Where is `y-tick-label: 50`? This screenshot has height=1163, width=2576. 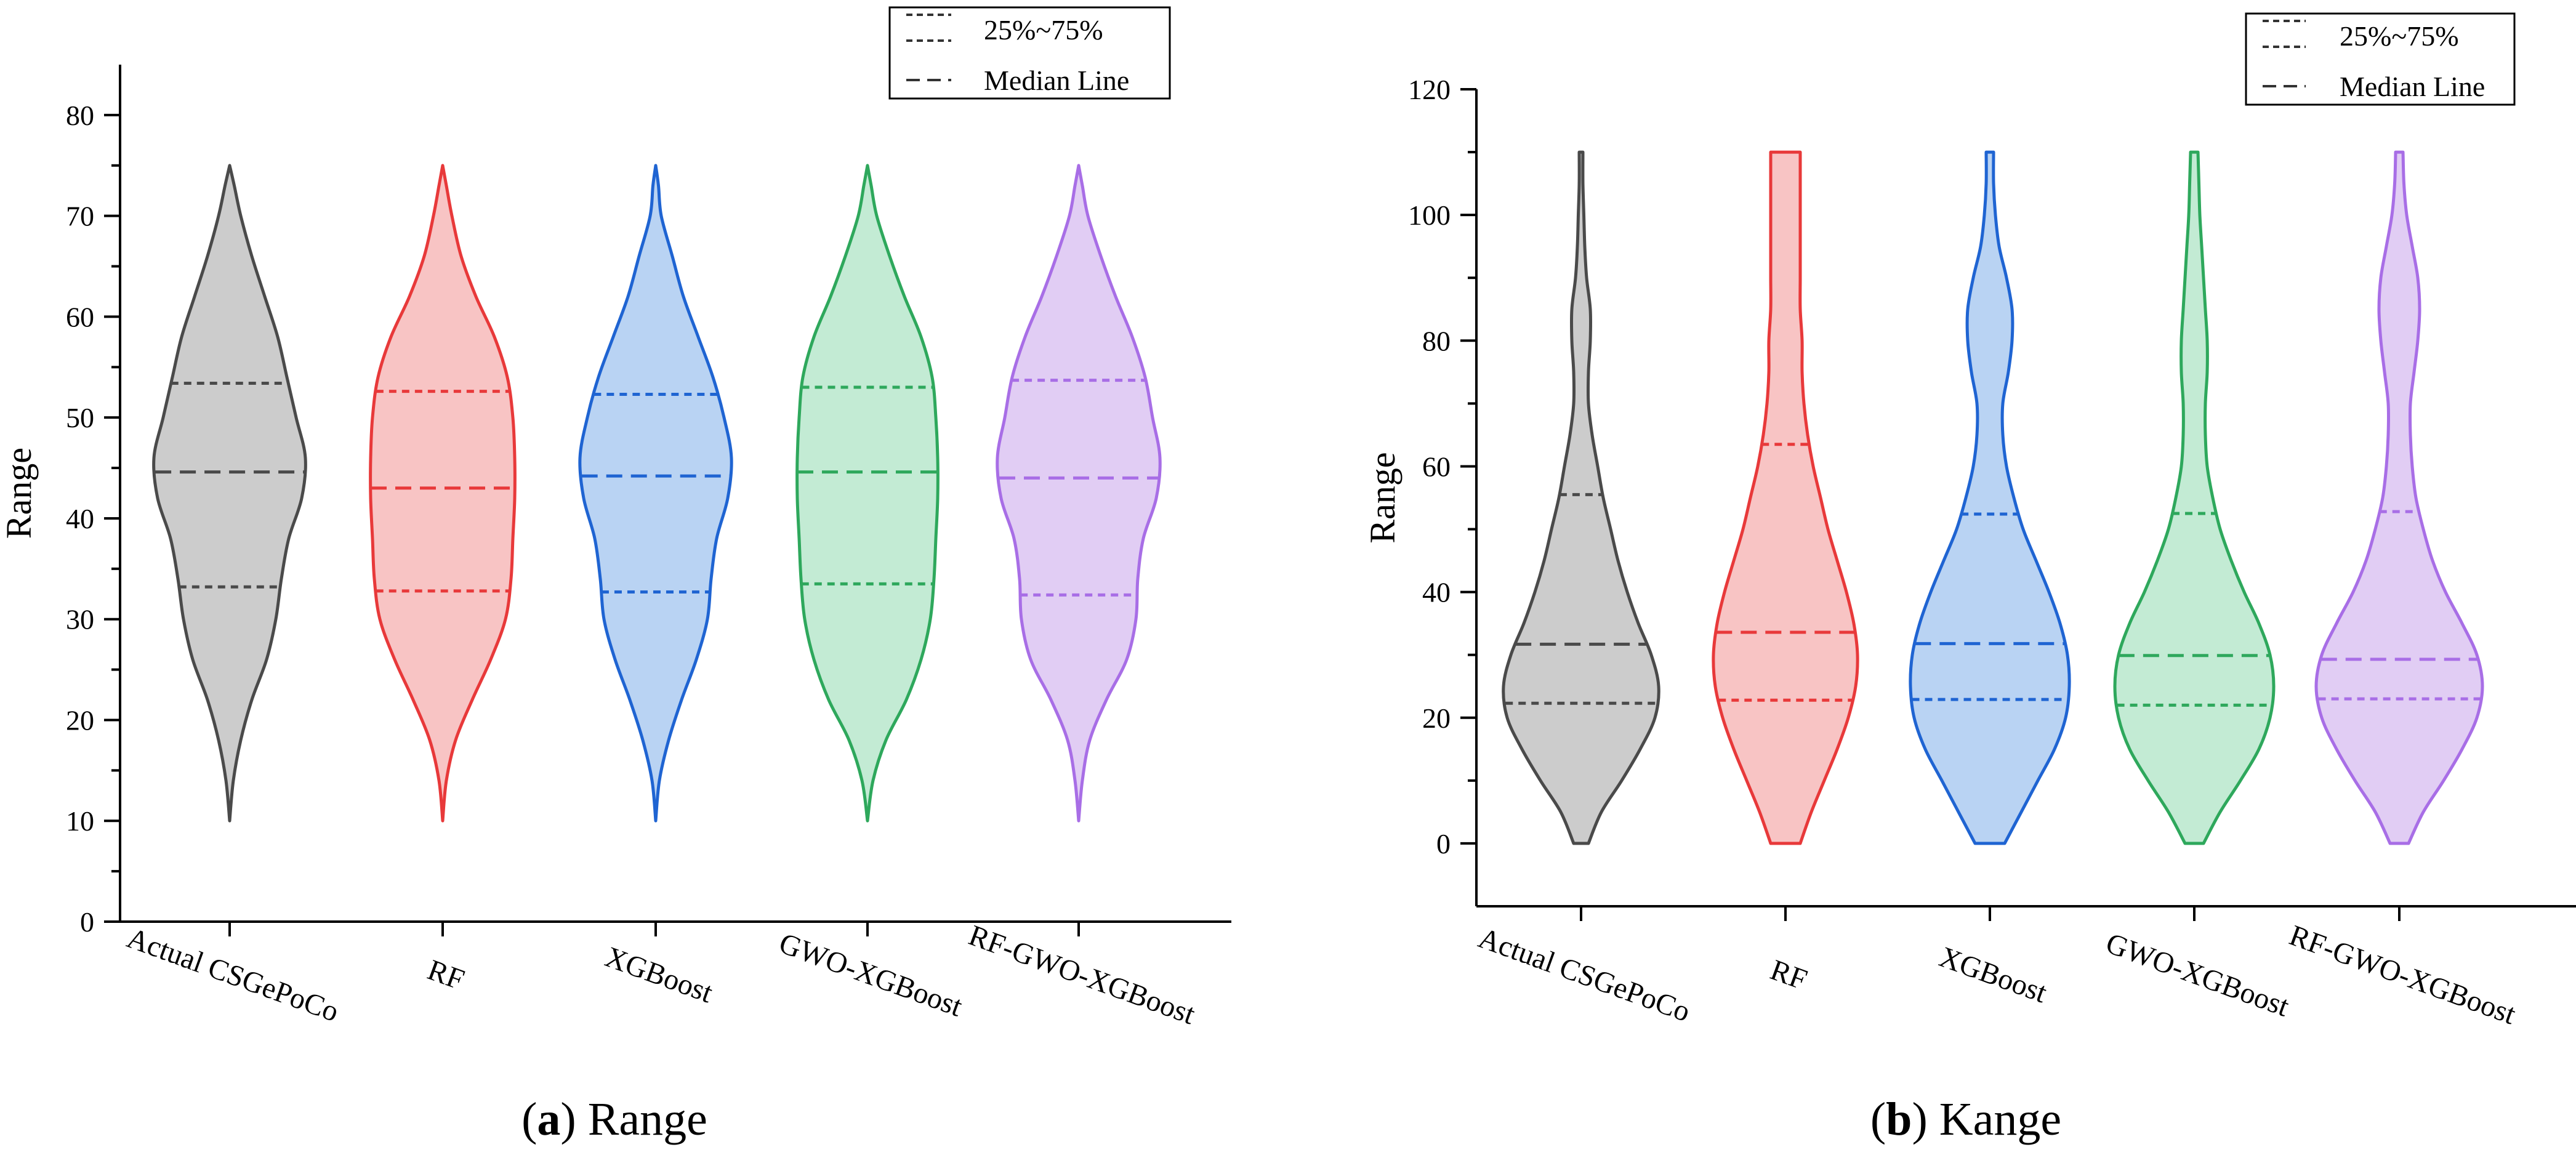
y-tick-label: 50 is located at coordinates (80, 417).